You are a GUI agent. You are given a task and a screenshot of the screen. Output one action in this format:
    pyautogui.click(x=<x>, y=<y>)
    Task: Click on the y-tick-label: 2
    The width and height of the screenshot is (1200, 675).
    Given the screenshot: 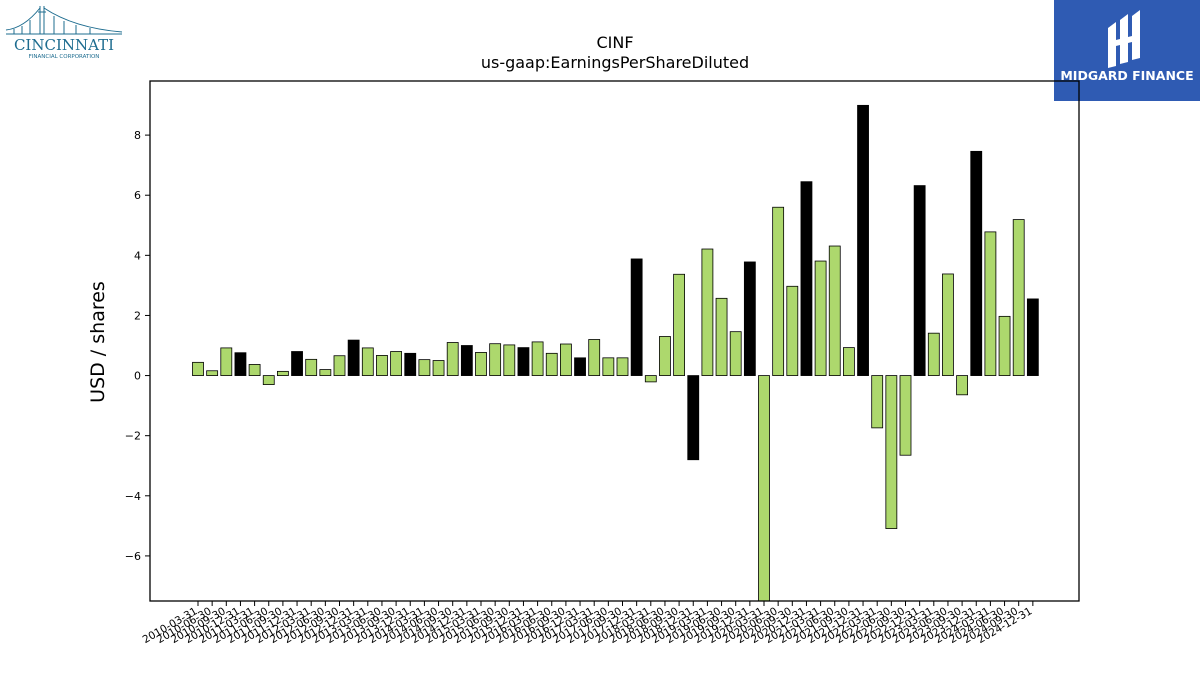 What is the action you would take?
    pyautogui.click(x=137, y=315)
    